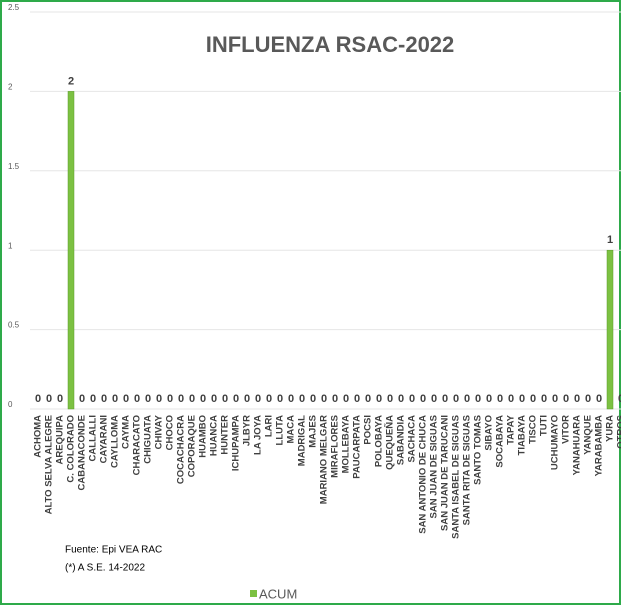  What do you see at coordinates (181, 449) in the screenshot?
I see `x-tick-label: COCACHACRA` at bounding box center [181, 449].